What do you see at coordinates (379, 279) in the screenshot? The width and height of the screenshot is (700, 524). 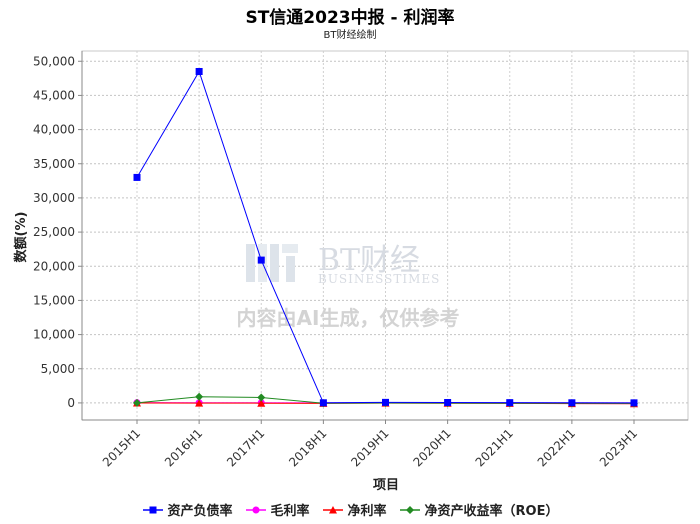 I see `watermark-brand-en: BUSINESSTIMES` at bounding box center [379, 279].